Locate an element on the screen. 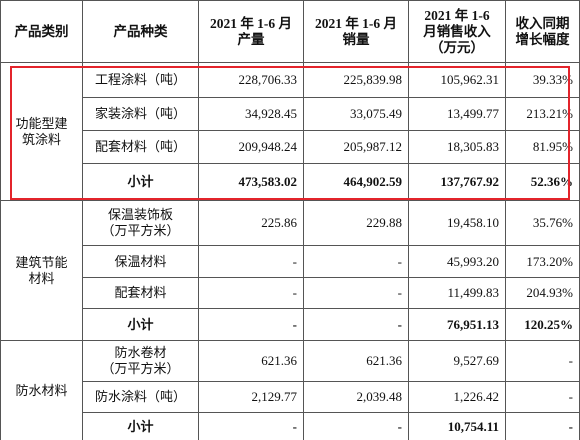 The height and width of the screenshot is (440, 580). header-cell: 产品种类 is located at coordinates (140, 31).